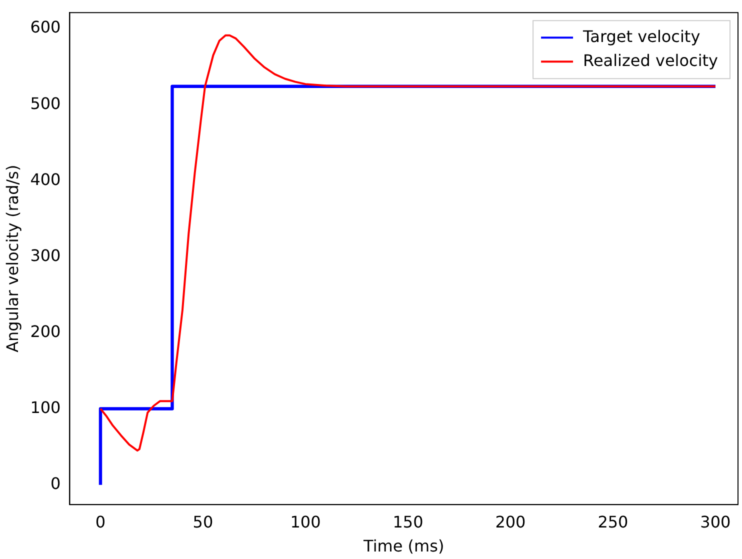 Image resolution: width=742 pixels, height=559 pixels. What do you see at coordinates (408, 522) in the screenshot?
I see `x-tick-label: 150` at bounding box center [408, 522].